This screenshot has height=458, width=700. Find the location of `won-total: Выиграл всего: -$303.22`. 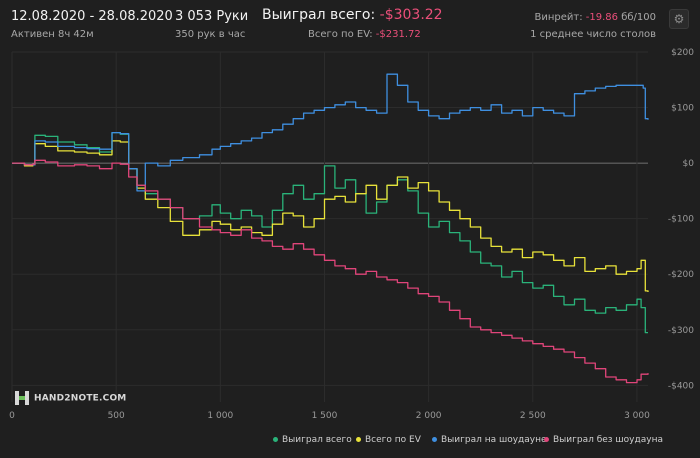

won-total: Выиграл всего: -$303.22 is located at coordinates (352, 15).